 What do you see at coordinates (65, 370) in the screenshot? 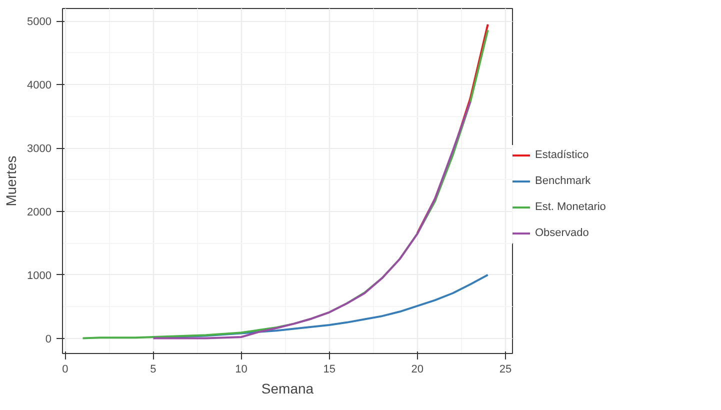
I see `x-tick-label: 0` at bounding box center [65, 370].